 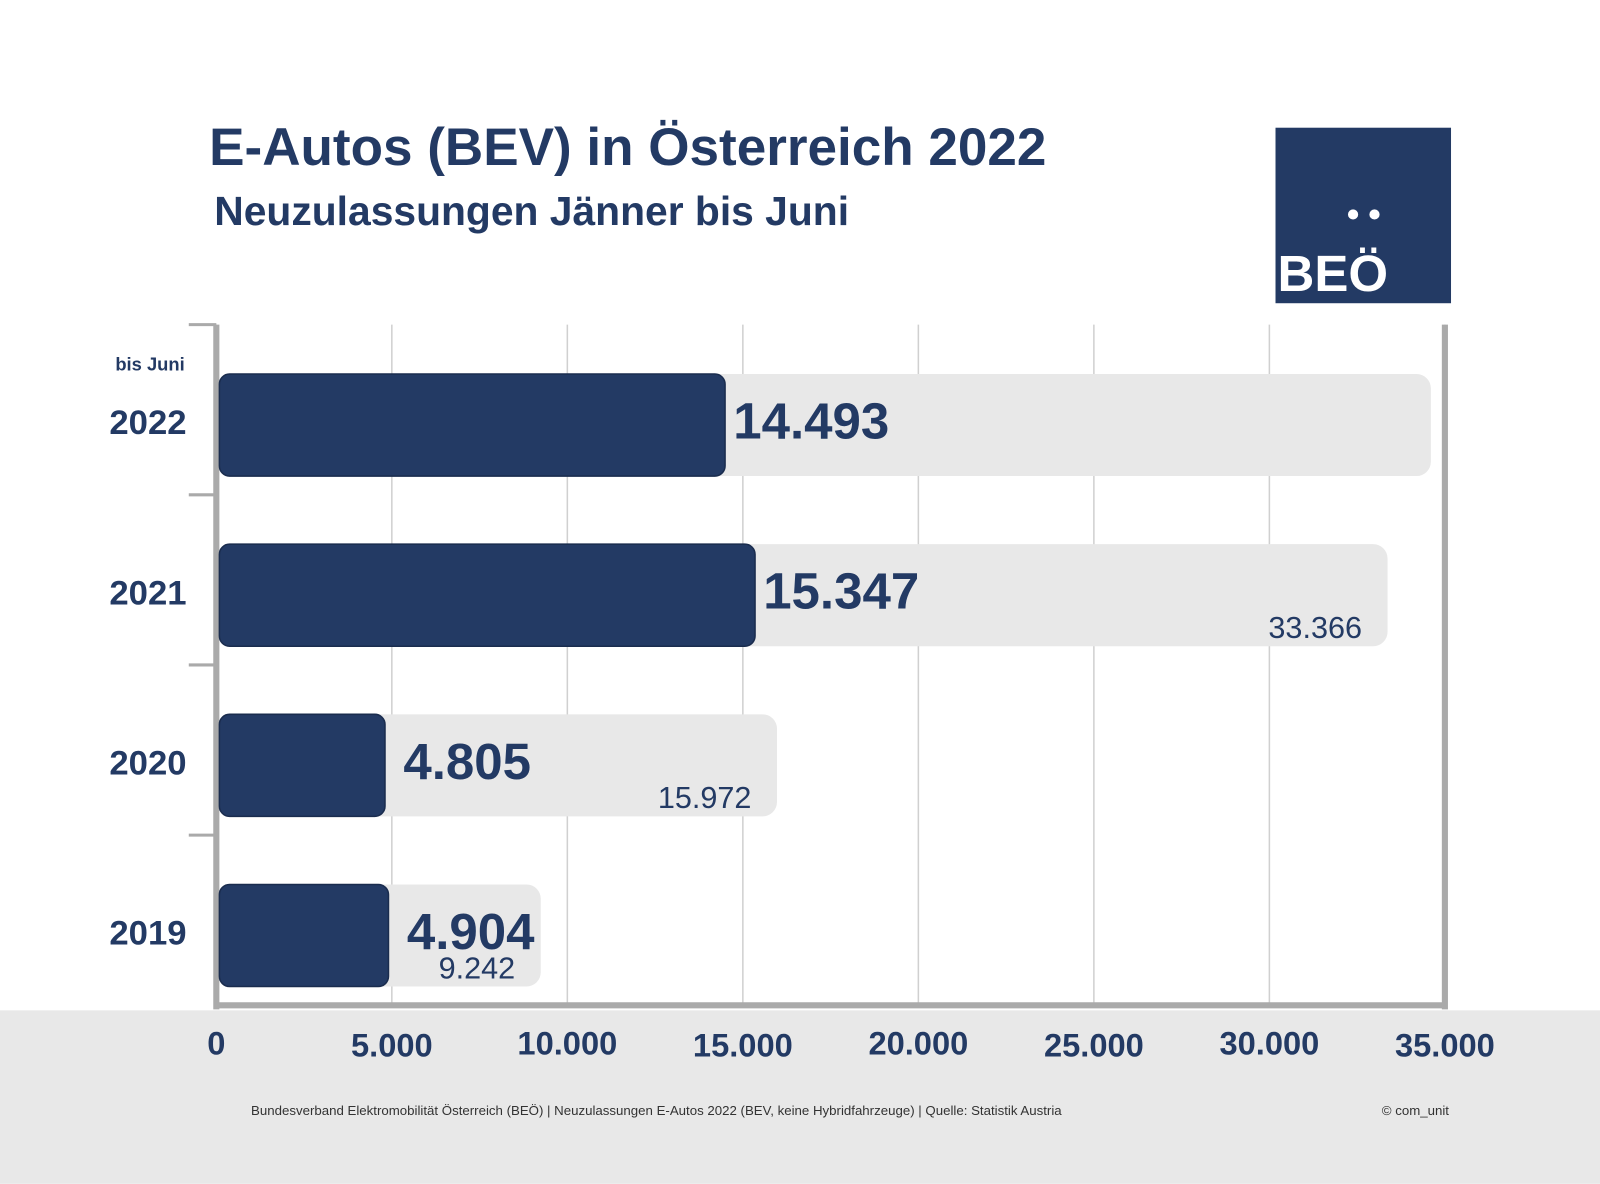 I want to click on value-label: 9.242, so click(x=477, y=968).